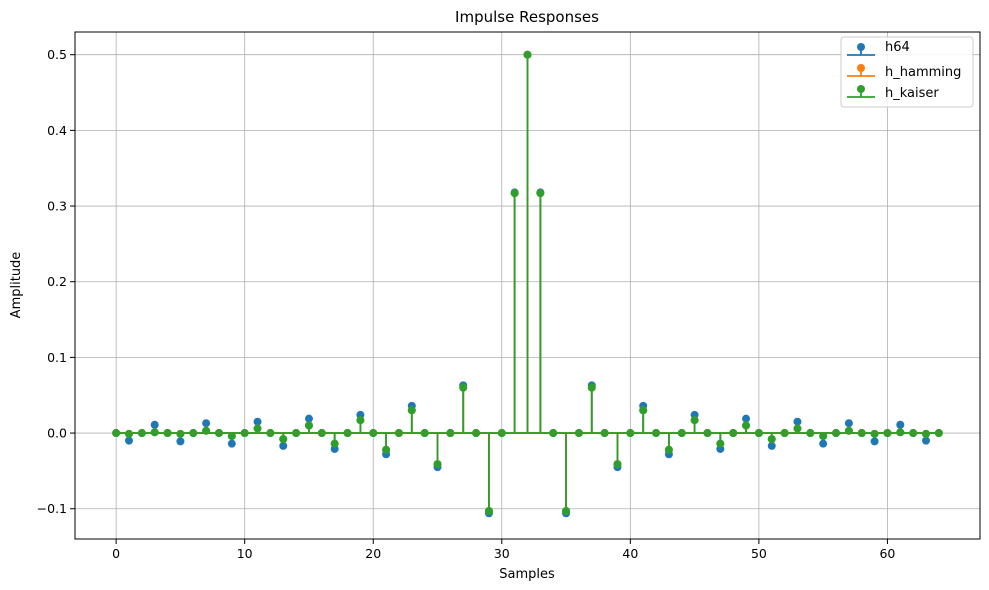  I want to click on y-tick-label: 0.2, so click(57, 281).